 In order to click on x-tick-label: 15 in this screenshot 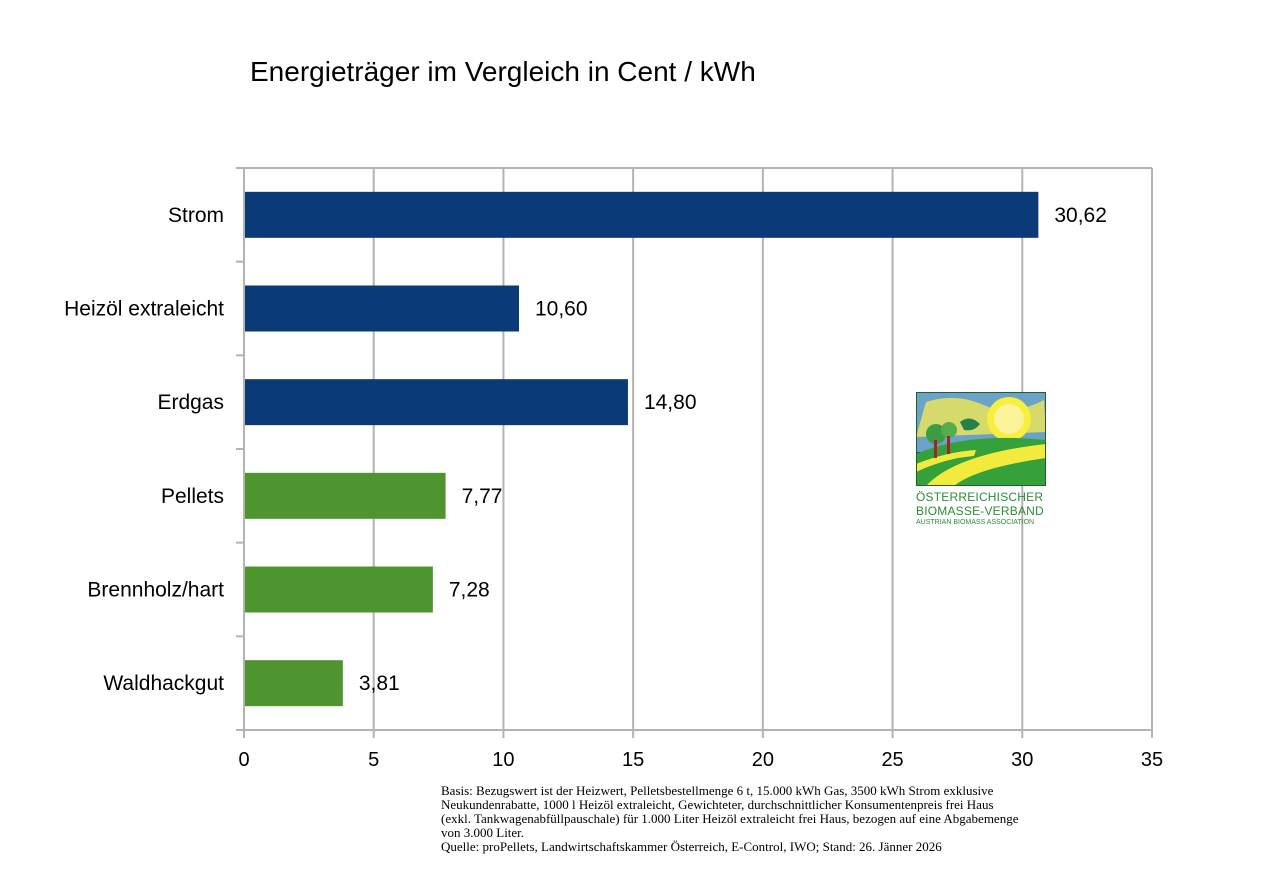, I will do `click(633, 760)`.